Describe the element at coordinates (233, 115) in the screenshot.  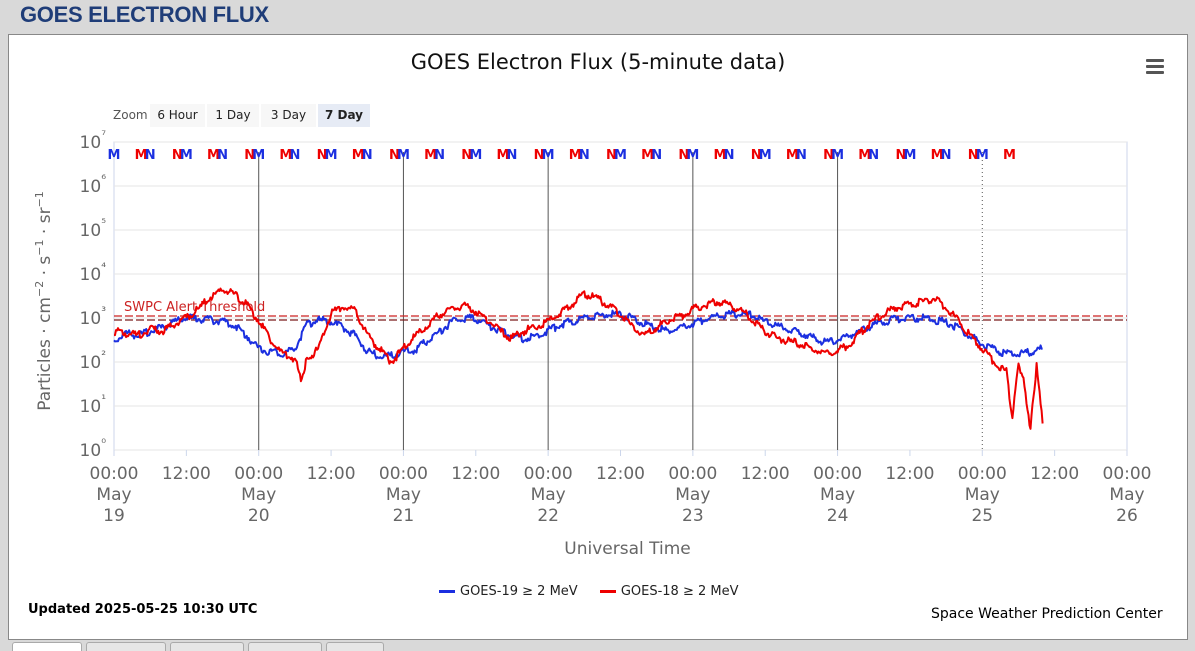
I see `zoom-1-day-button: 1 Day` at that location.